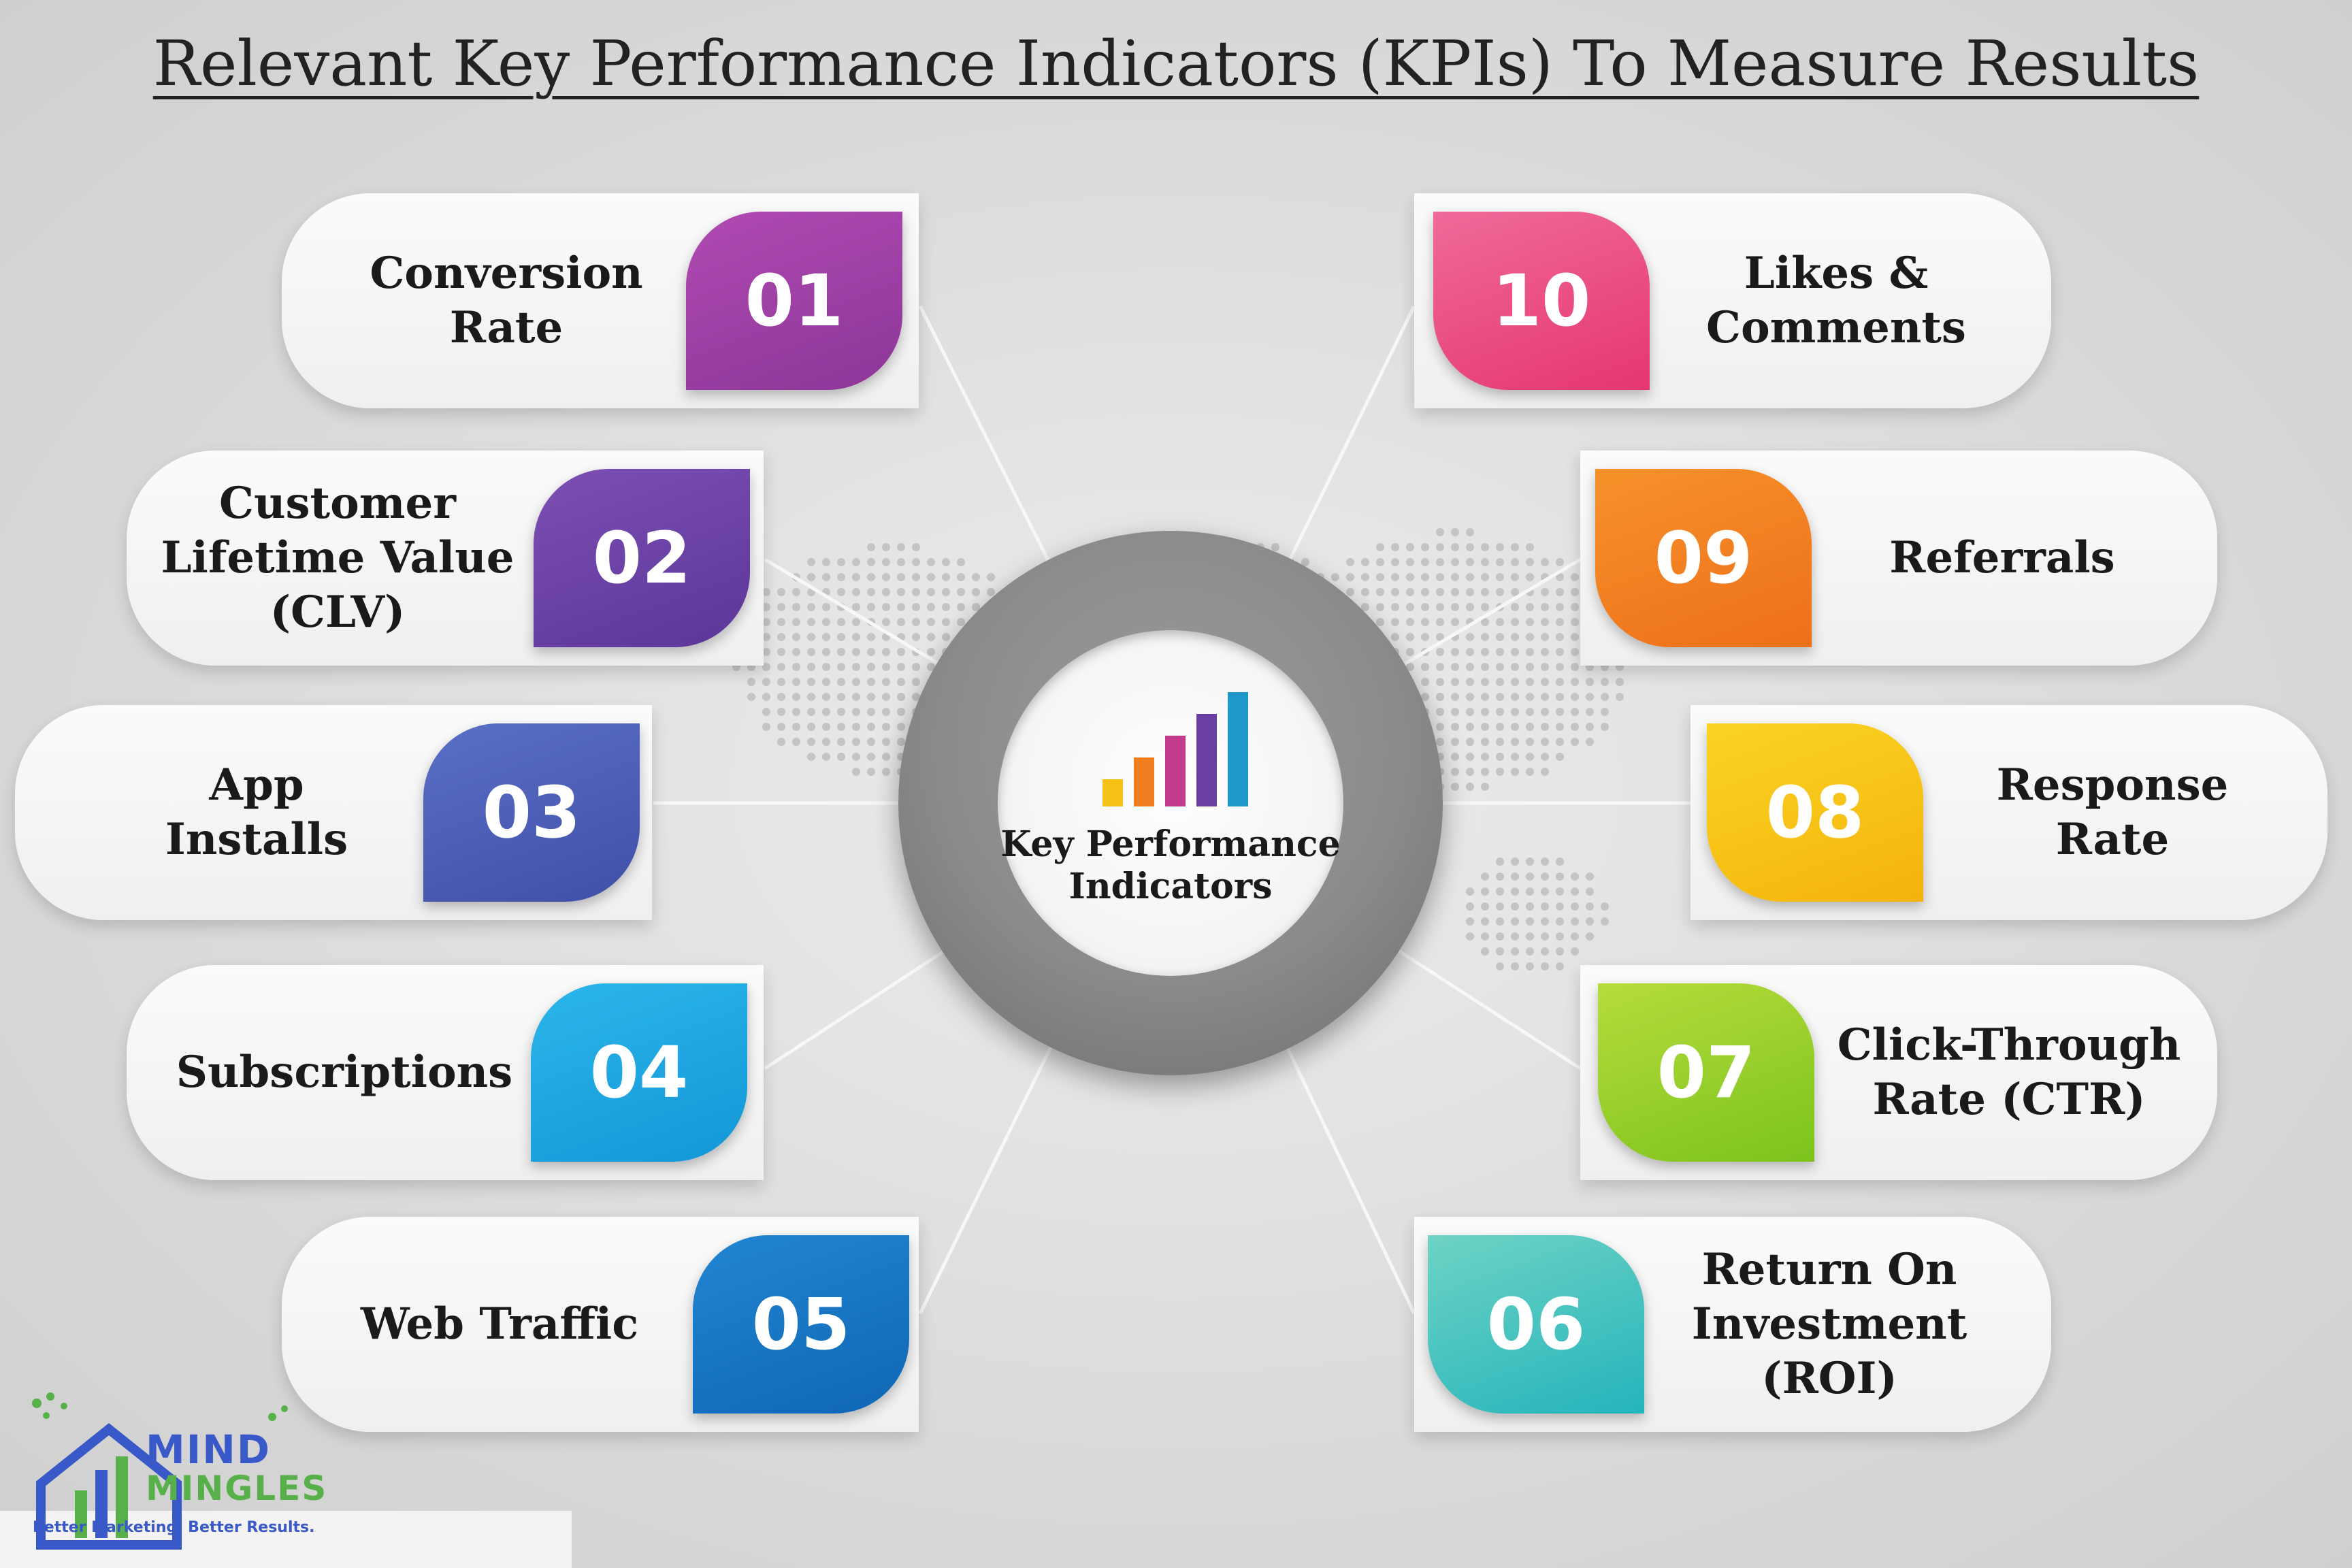 Image resolution: width=2352 pixels, height=1568 pixels. What do you see at coordinates (2112, 812) in the screenshot?
I see `kpi-label: Response Rate` at bounding box center [2112, 812].